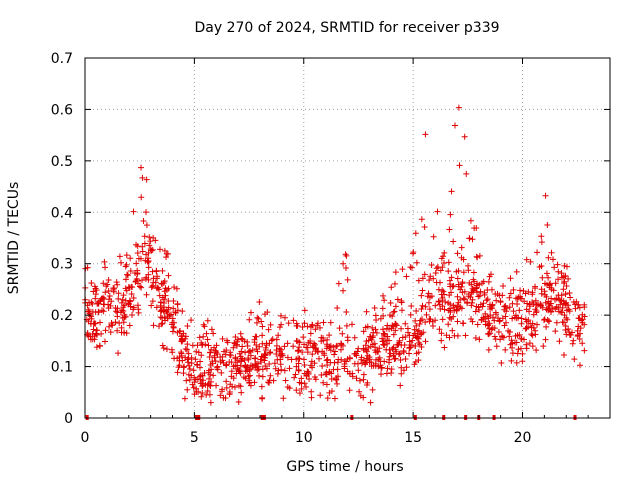 This screenshot has height=484, width=640. I want to click on x-tick-label: 5, so click(194, 438).